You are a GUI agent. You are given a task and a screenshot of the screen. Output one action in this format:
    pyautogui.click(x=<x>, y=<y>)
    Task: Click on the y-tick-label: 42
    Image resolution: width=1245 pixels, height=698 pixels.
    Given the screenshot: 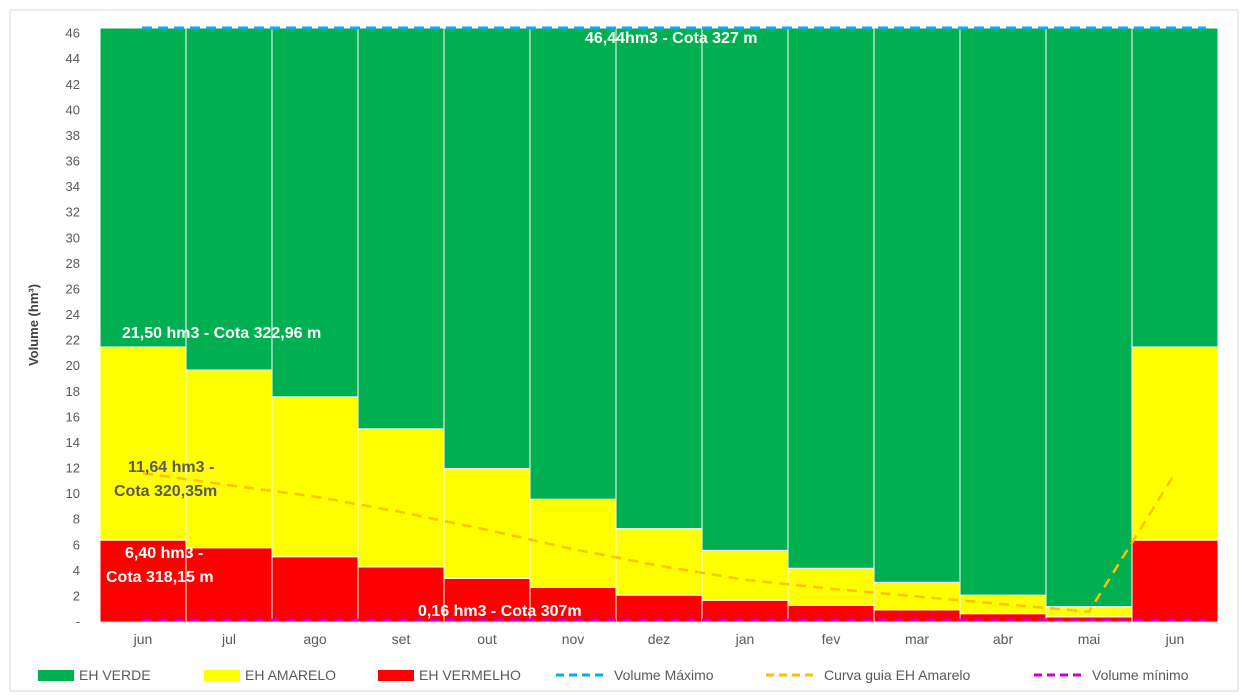 What is the action you would take?
    pyautogui.click(x=73, y=84)
    